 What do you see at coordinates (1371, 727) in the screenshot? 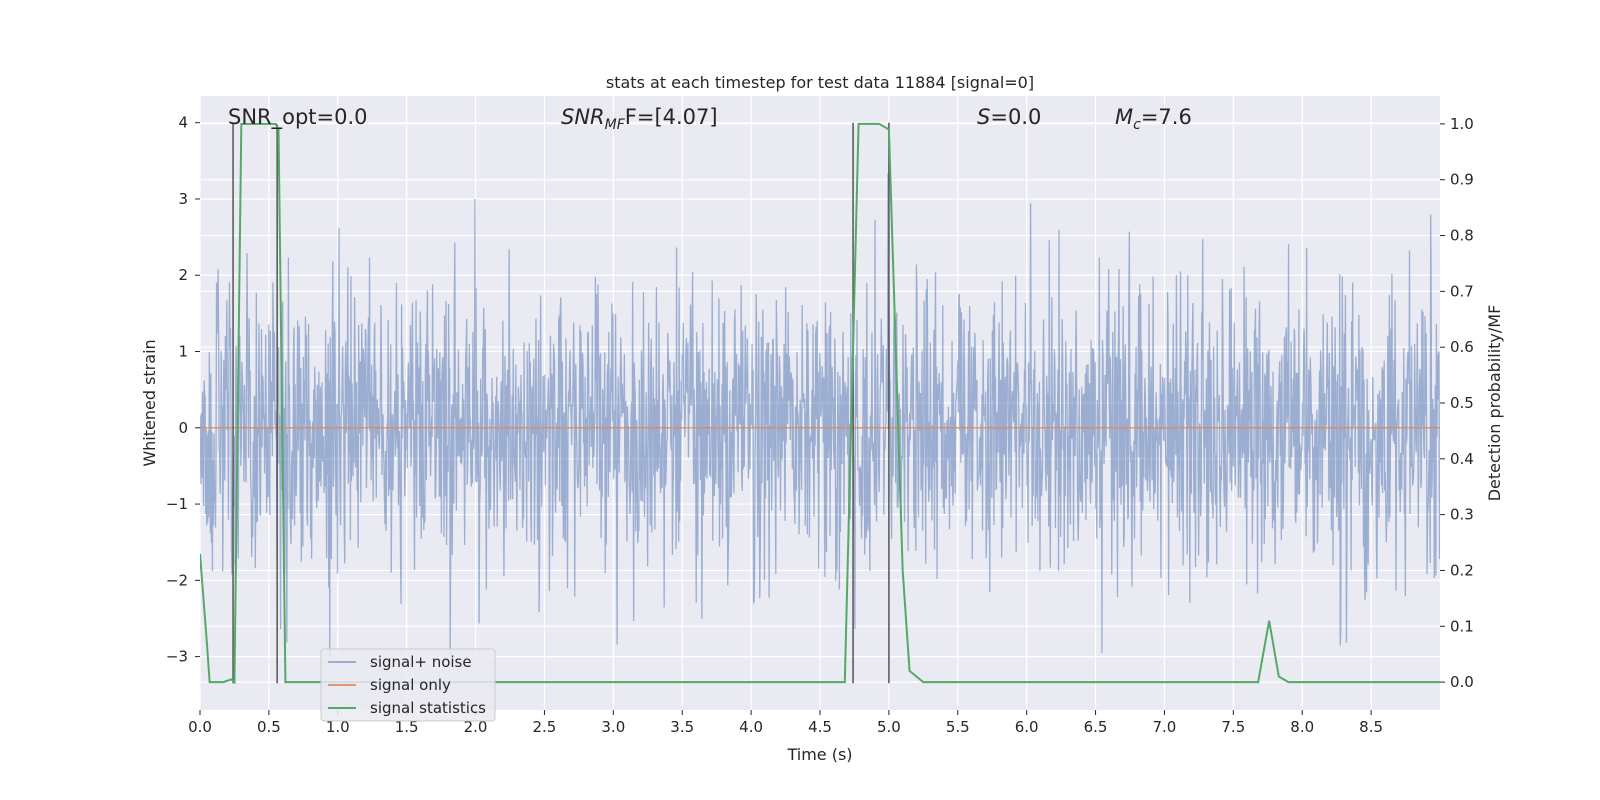
I see `x-tick-label: 8.5` at bounding box center [1371, 727].